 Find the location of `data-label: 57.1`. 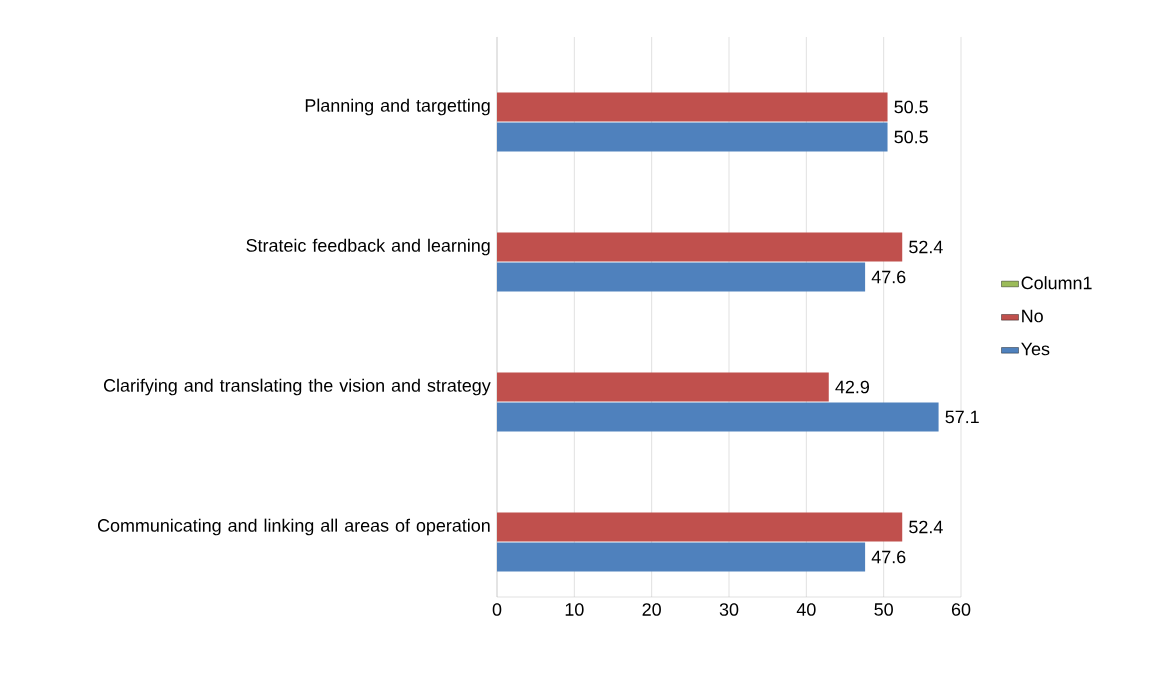

data-label: 57.1 is located at coordinates (962, 417).